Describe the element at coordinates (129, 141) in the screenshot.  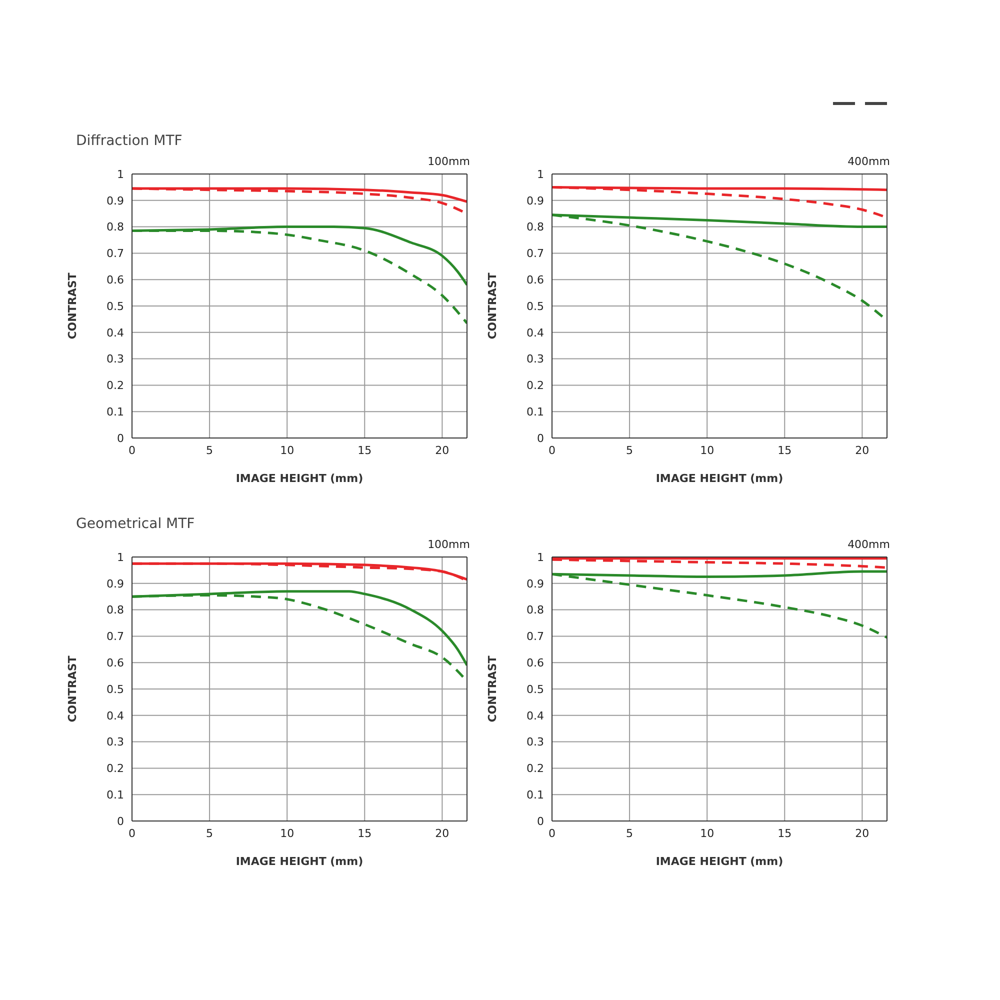
I see `chart-title: Diffraction MTF` at that location.